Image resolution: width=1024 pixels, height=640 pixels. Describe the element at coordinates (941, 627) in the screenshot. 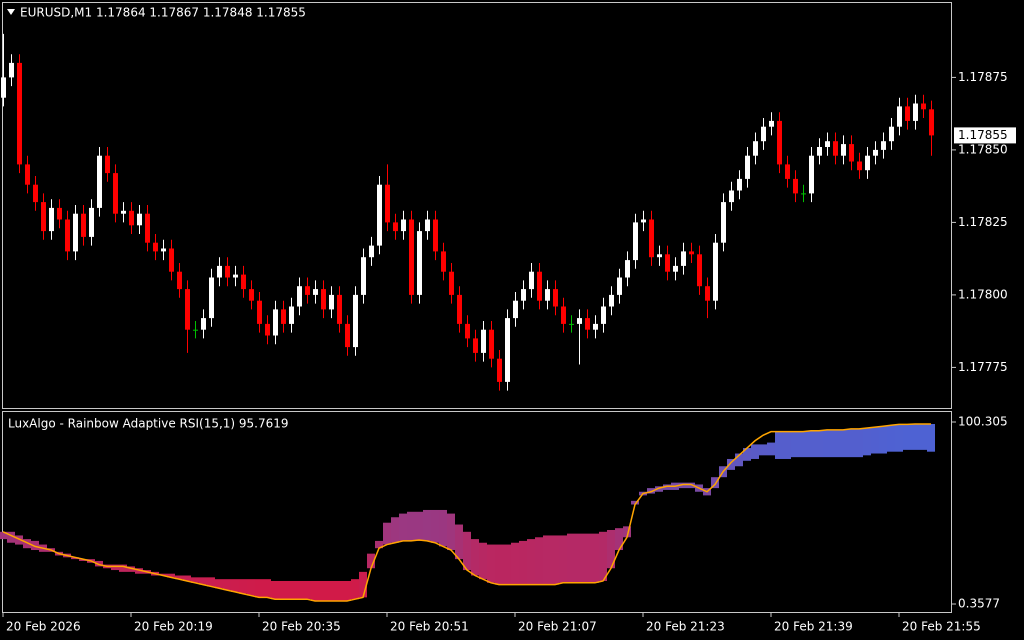

I see `x-tick-label: 20 Feb 21:55` at that location.